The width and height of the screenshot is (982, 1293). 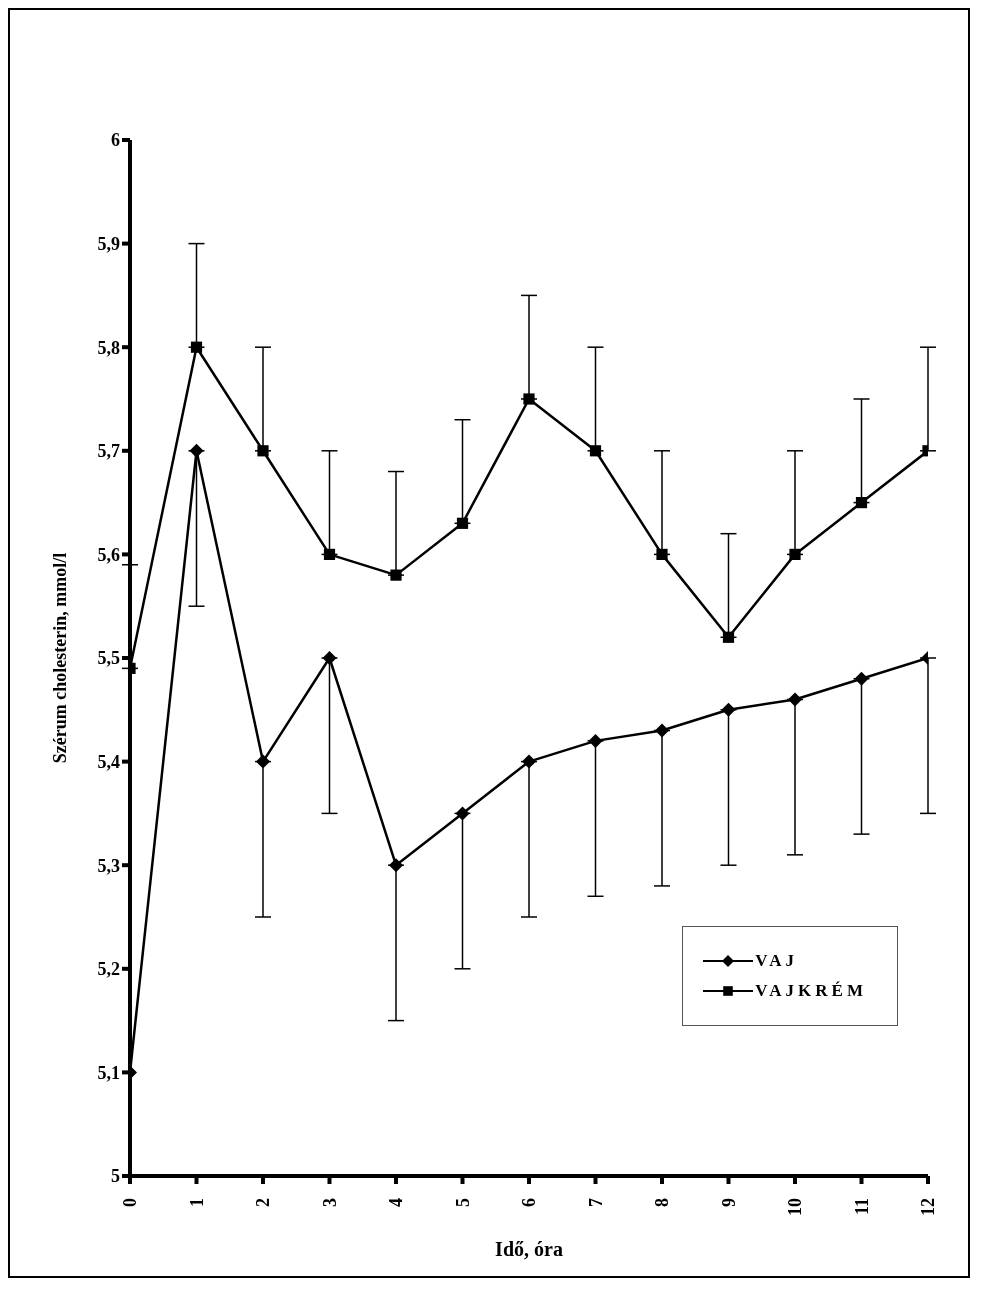 I want to click on x-tick-label: 9, so click(x=728, y=1202).